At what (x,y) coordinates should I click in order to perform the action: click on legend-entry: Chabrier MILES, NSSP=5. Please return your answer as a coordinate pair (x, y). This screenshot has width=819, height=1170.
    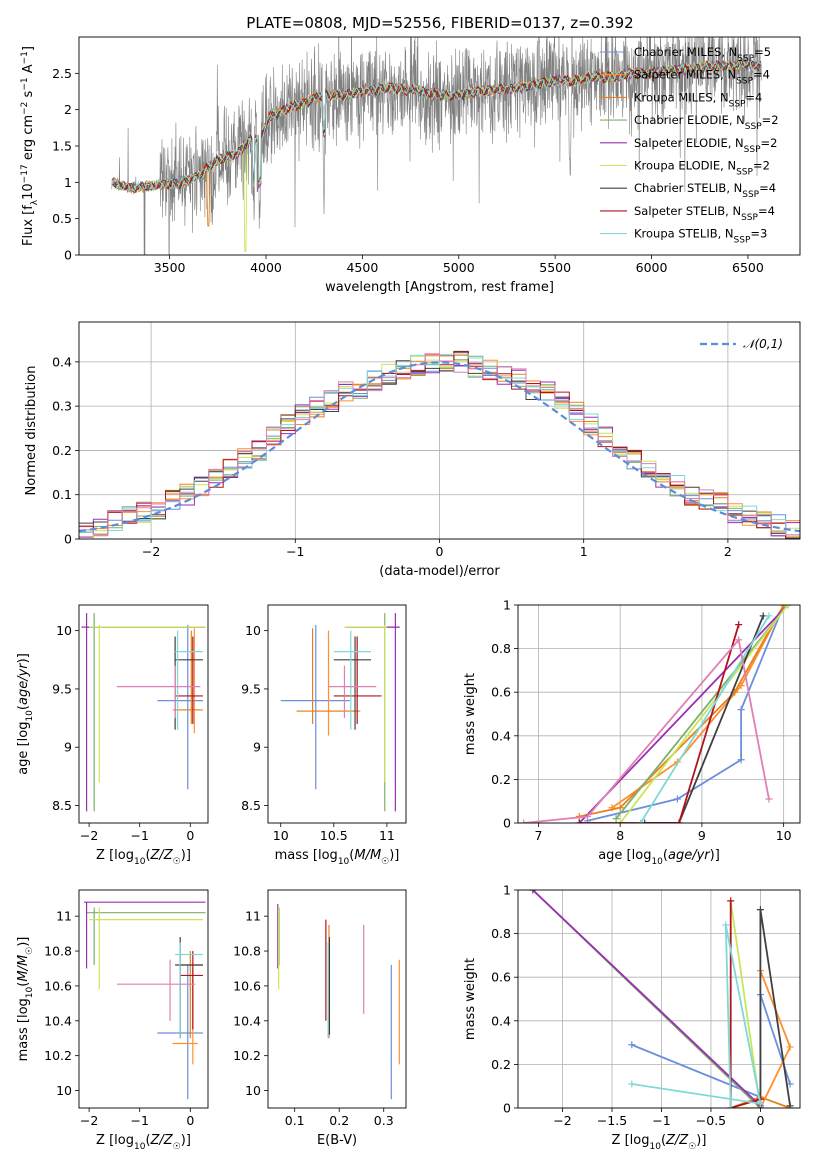
    Looking at the image, I should click on (702, 54).